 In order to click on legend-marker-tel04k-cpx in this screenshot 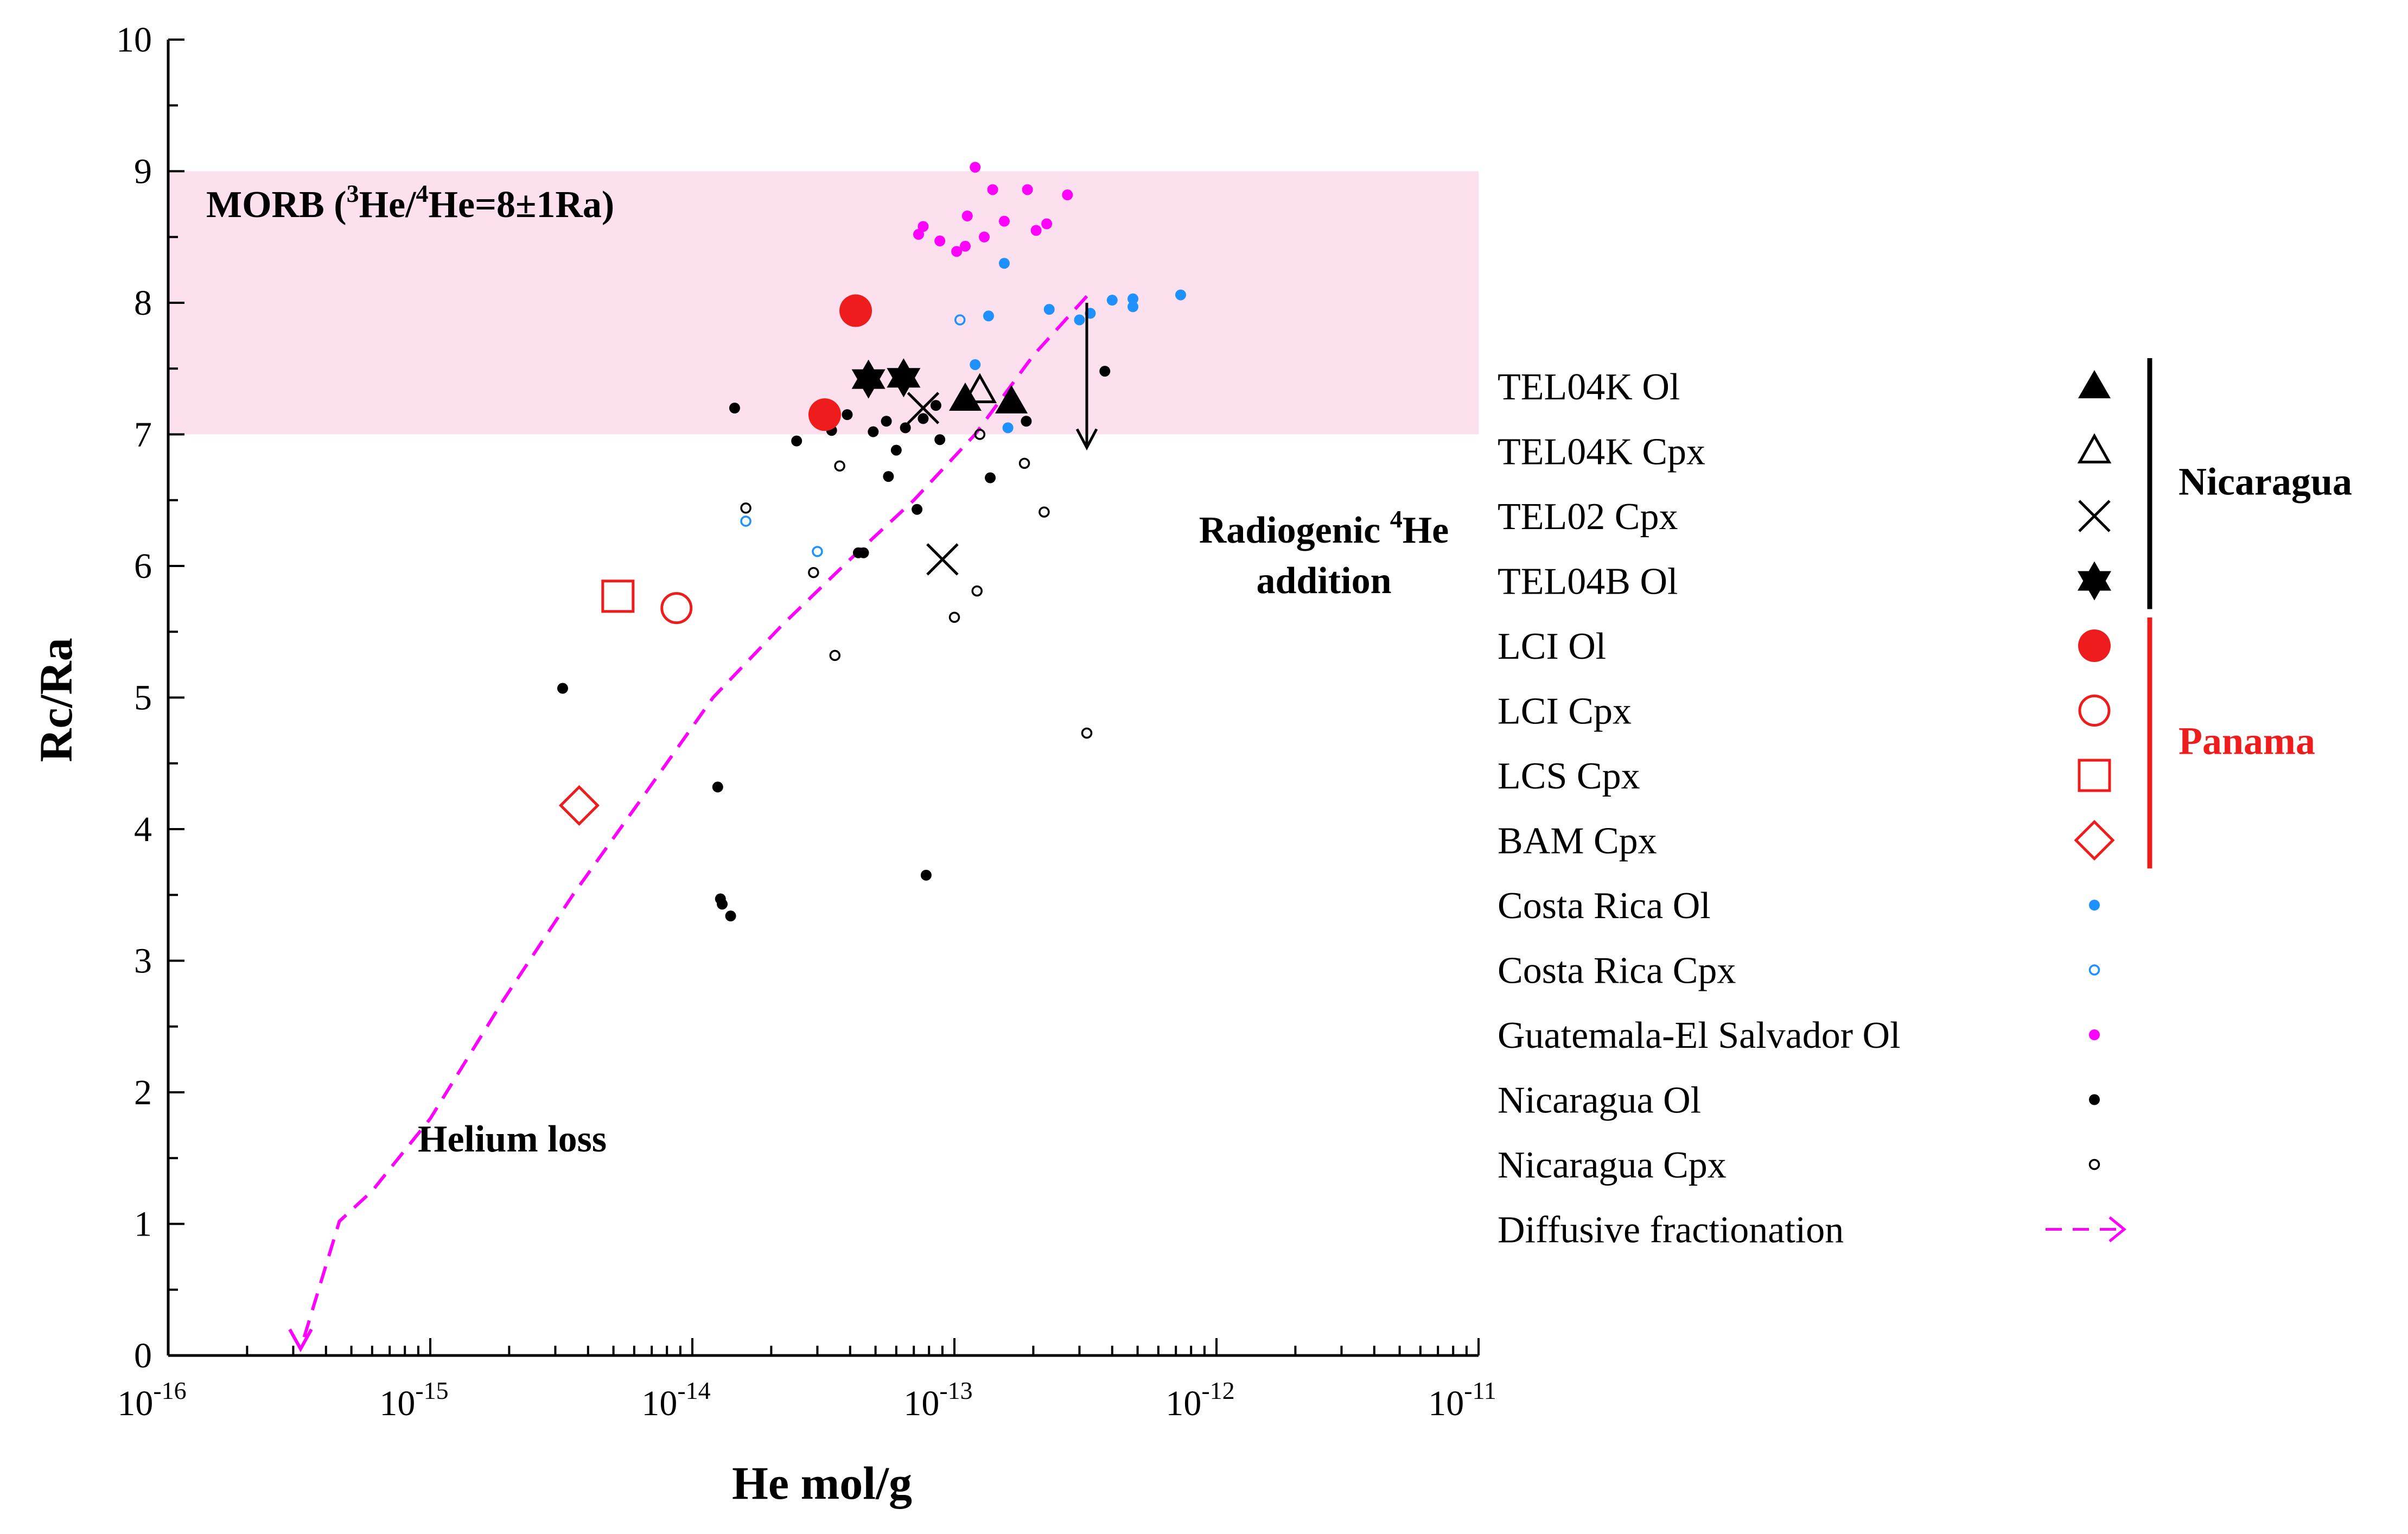, I will do `click(2094, 448)`.